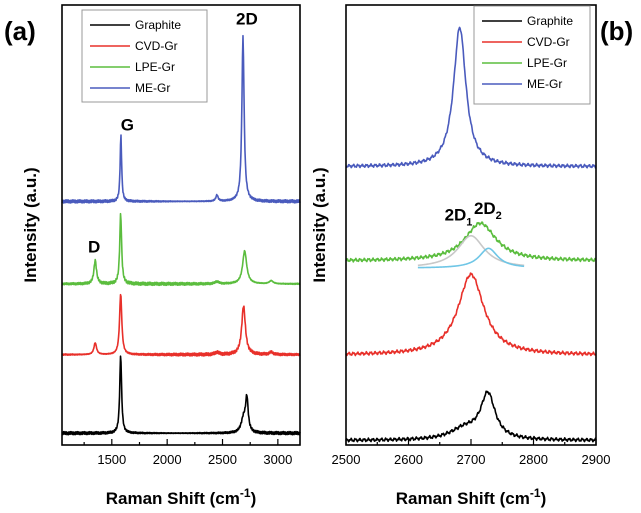 This screenshot has width=641, height=513. Describe the element at coordinates (277, 459) in the screenshot. I see `x-tick-label: 3000` at that location.